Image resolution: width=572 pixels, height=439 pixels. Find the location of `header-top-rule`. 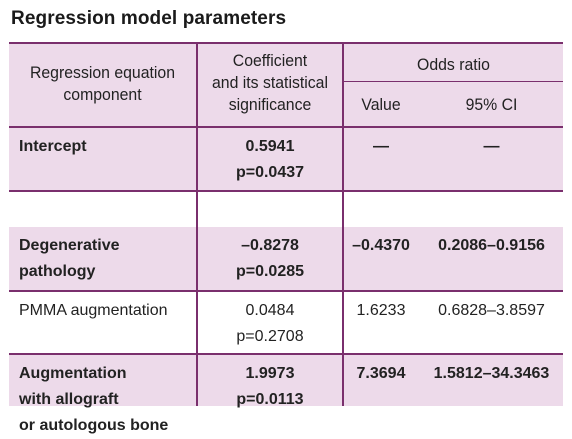

header-top-rule is located at coordinates (286, 43).